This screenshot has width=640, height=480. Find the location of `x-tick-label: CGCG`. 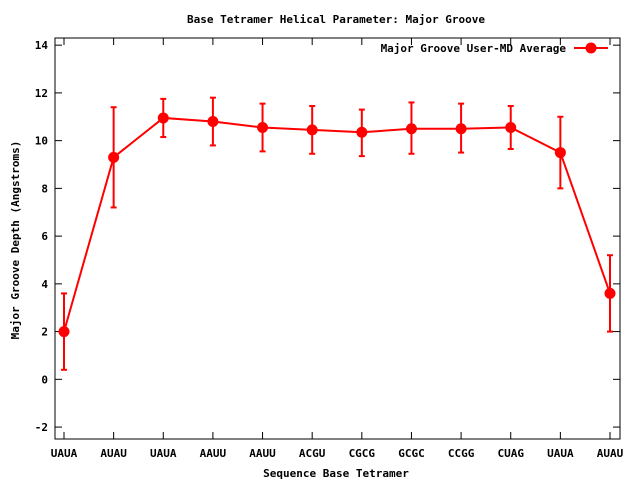

x-tick-label: CGCG is located at coordinates (362, 453).